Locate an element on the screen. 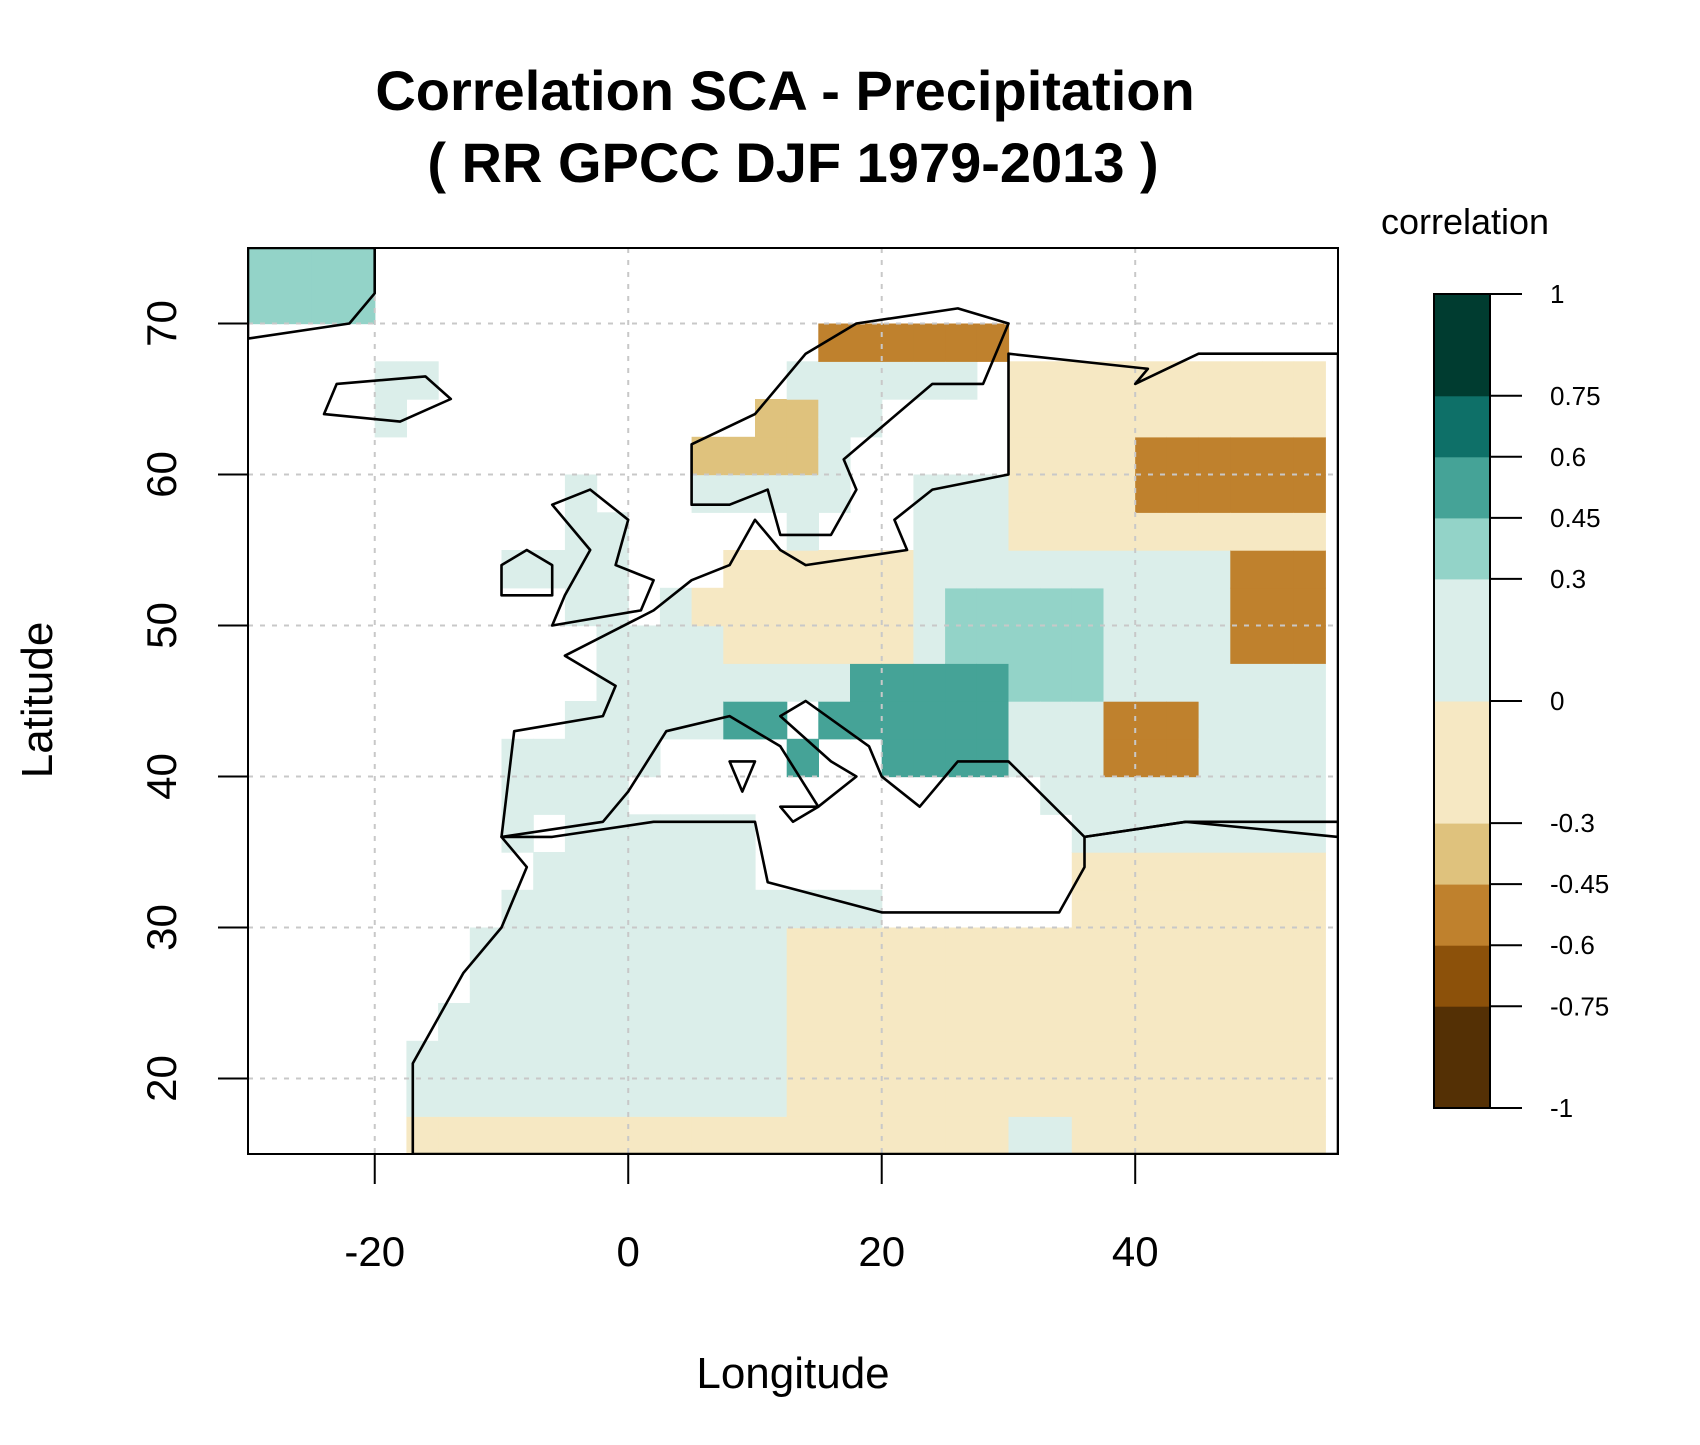 This screenshot has height=1445, width=1700. colorbar-label: 0.3 is located at coordinates (1568, 579).